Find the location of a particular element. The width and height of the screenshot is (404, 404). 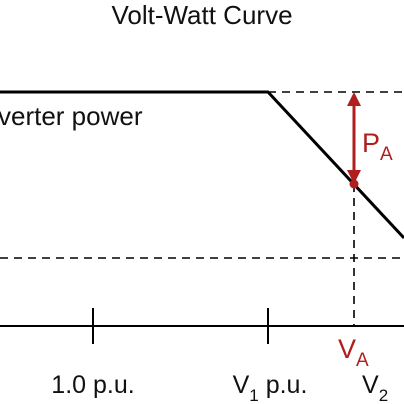

power-delta-label: PA is located at coordinates (377, 146).